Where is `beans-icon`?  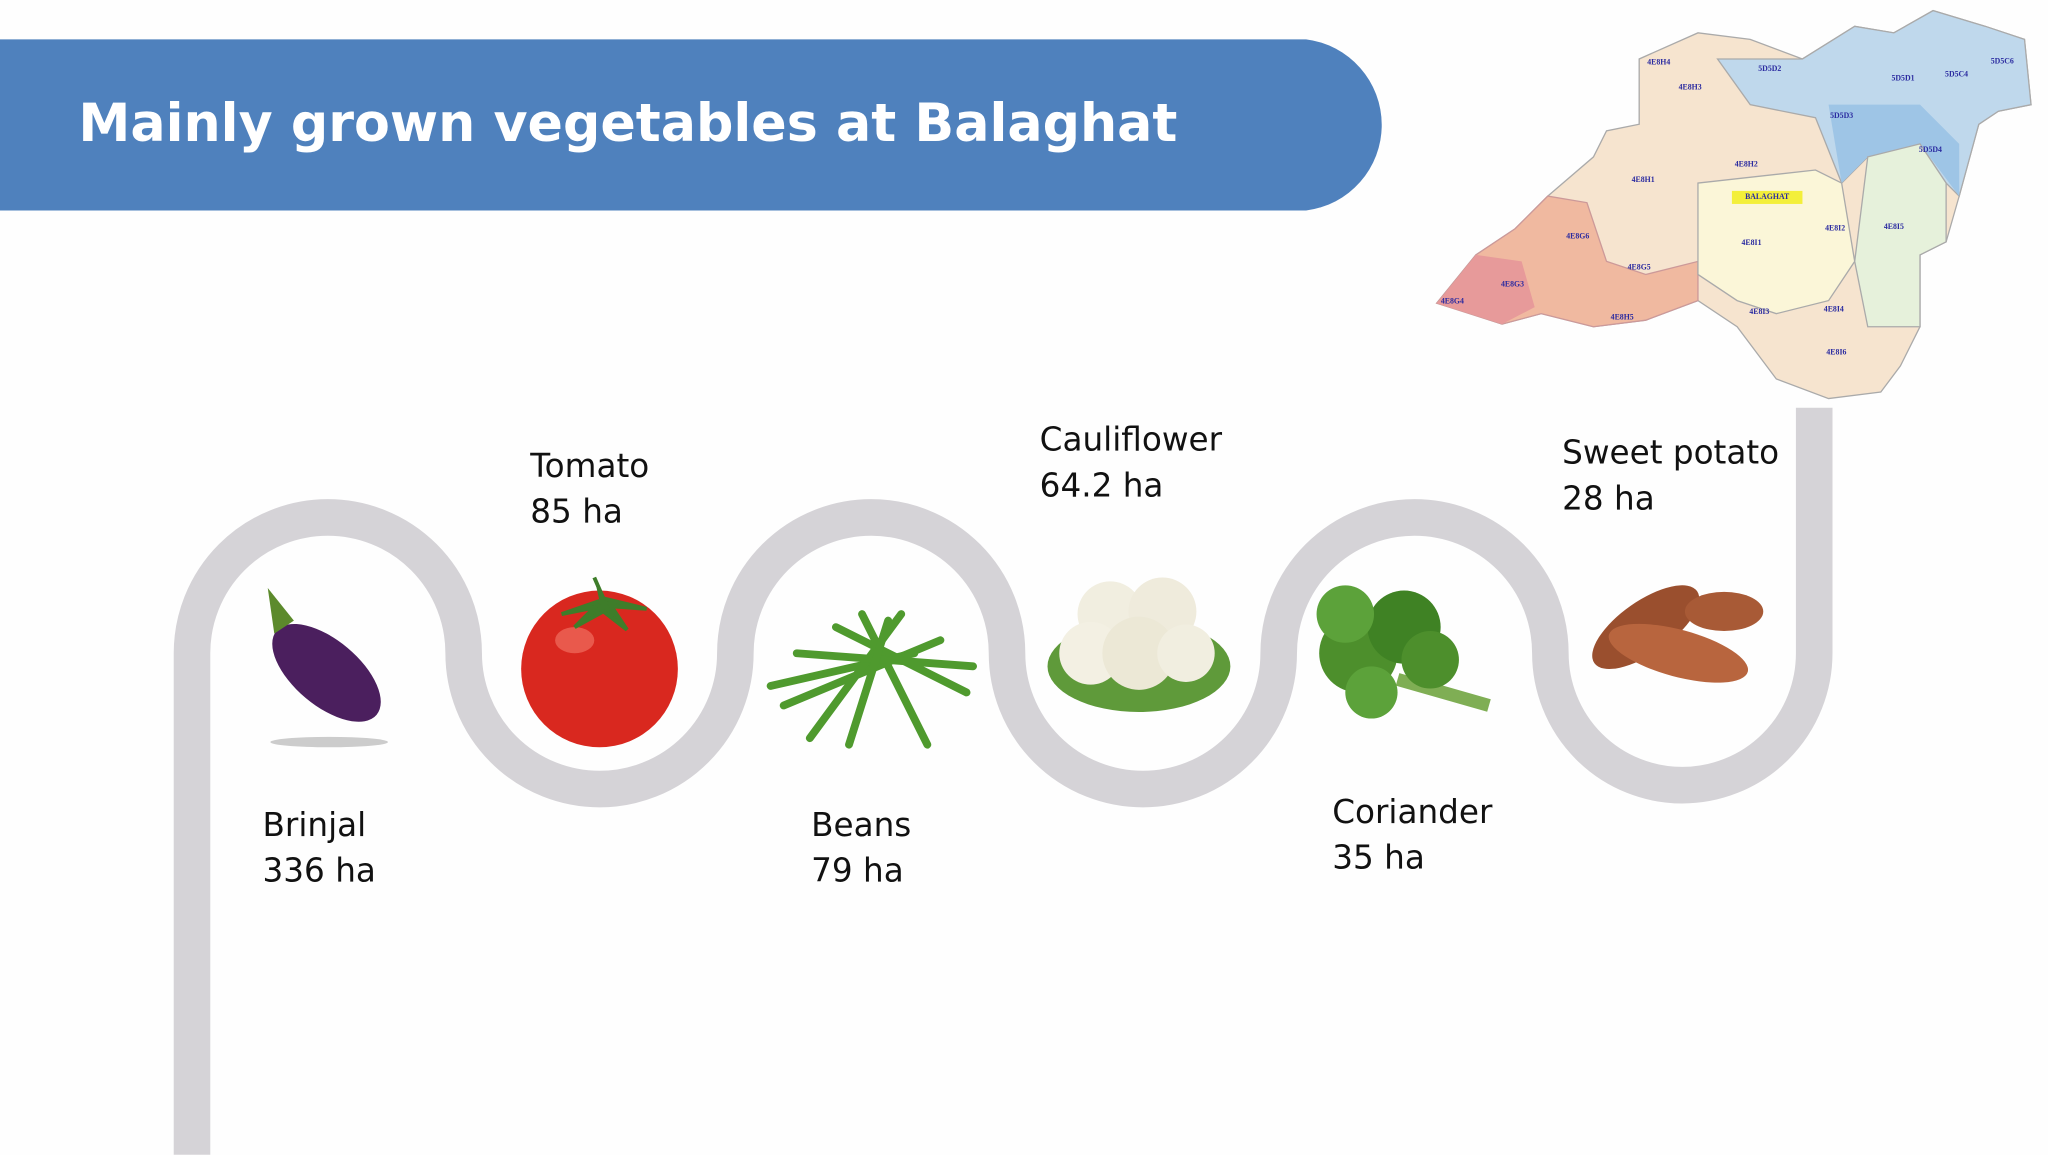
beans-icon is located at coordinates (871, 679).